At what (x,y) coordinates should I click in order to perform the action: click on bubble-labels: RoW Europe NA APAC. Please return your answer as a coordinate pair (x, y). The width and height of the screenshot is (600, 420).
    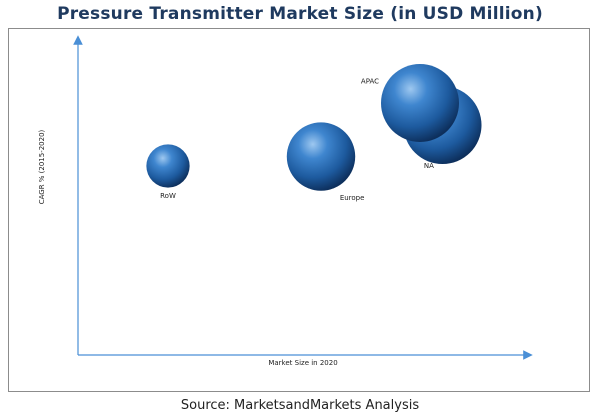
    Looking at the image, I should click on (297, 140).